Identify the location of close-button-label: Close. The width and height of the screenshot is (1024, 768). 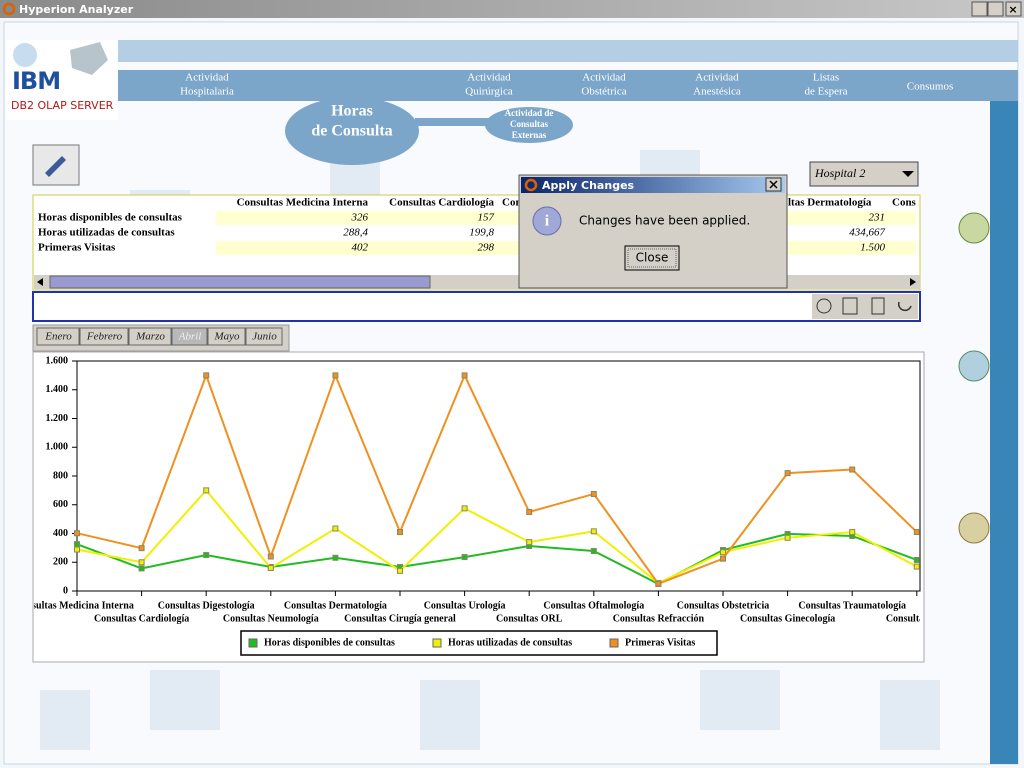
(652, 258).